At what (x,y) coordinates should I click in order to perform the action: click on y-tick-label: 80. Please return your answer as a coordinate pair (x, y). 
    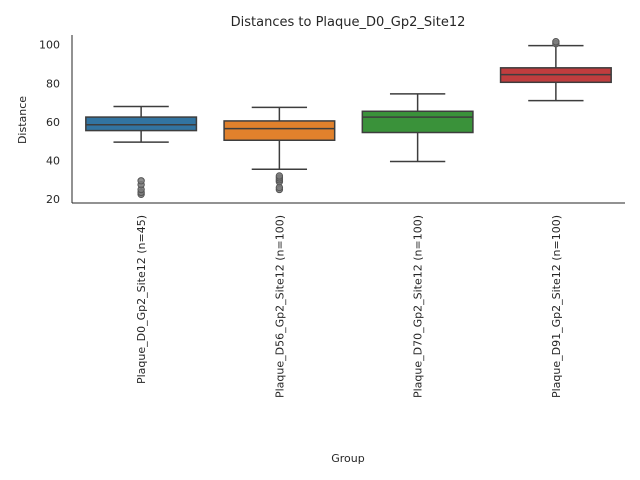
    Looking at the image, I should click on (53, 83).